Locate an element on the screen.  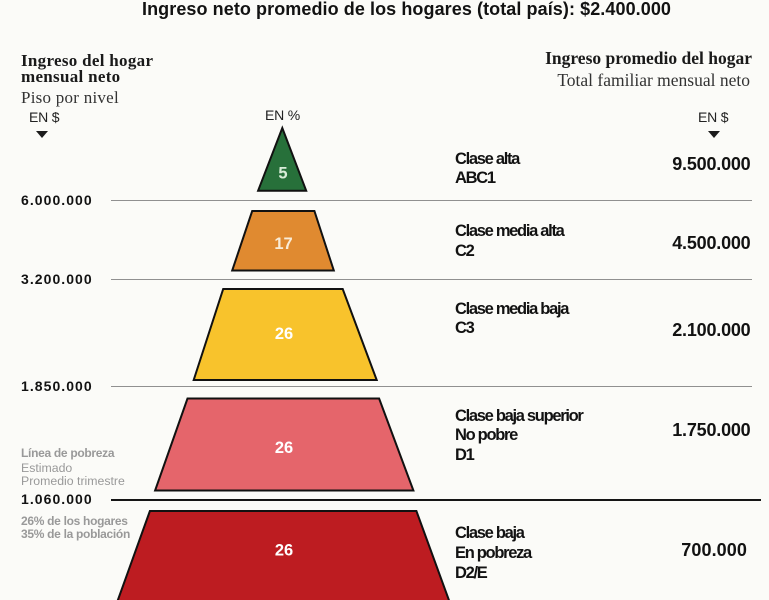
svg-text: 5 is located at coordinates (282, 174).